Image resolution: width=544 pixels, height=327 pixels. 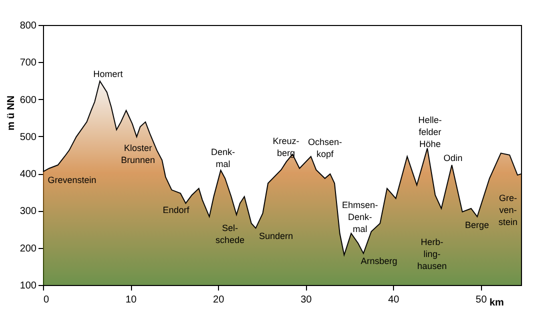 What do you see at coordinates (430, 132) in the screenshot?
I see `annotation: Helle- felder Höhe` at bounding box center [430, 132].